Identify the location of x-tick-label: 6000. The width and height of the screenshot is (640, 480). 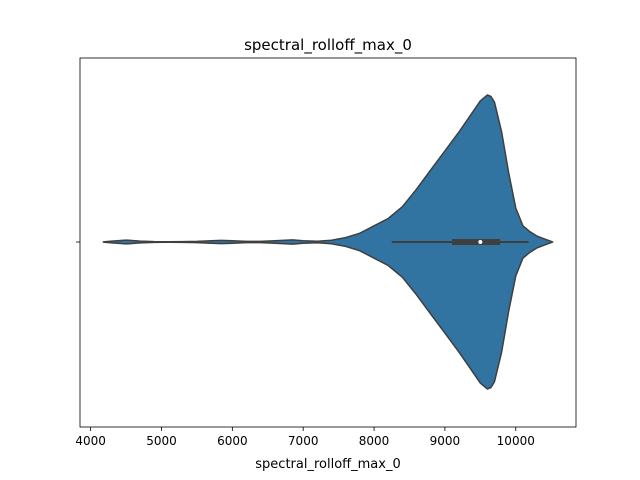
(232, 441).